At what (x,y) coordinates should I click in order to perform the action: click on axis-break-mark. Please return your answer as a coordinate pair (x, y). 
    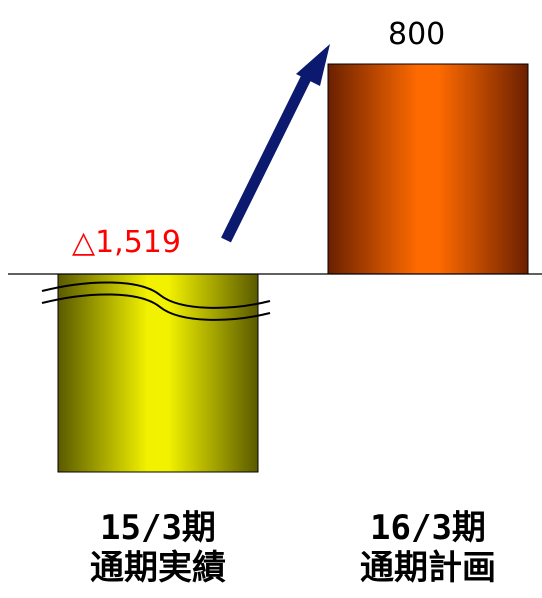
    Looking at the image, I should click on (156, 301).